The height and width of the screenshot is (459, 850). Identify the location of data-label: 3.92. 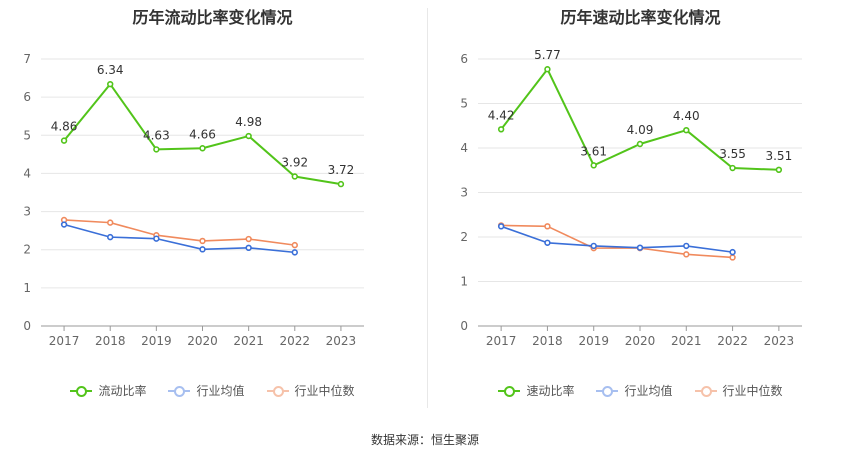
(294, 162).